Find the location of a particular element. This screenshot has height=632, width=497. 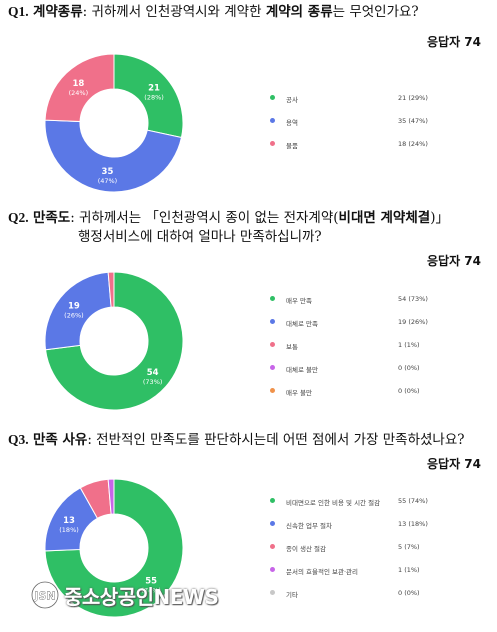

legend-label: 신속한 업무 절차 is located at coordinates (309, 526).